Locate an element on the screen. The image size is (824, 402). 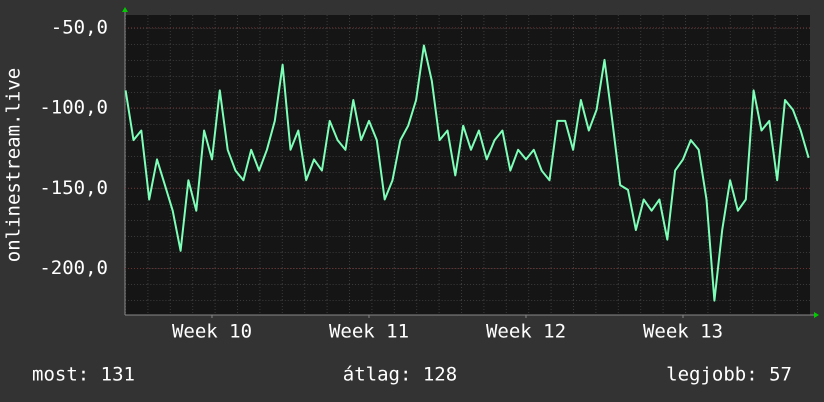
x-tick-label: Week 11 is located at coordinates (369, 332).